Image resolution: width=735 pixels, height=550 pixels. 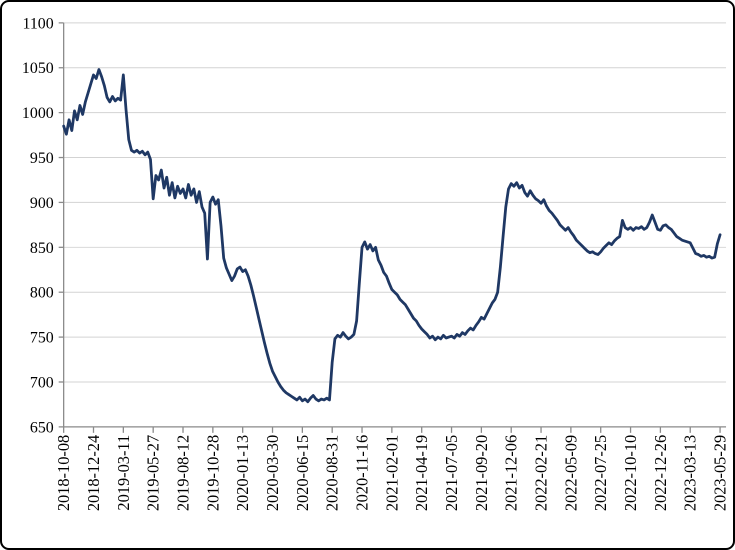 I want to click on x-tick-label-8: 2020-06-15, so click(x=302, y=473).